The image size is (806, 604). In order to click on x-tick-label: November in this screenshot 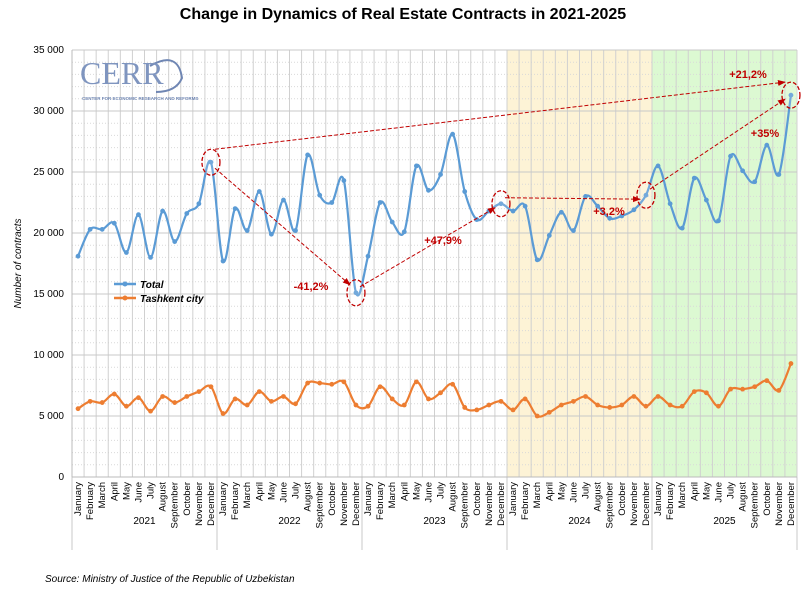, I will do `click(489, 504)`.